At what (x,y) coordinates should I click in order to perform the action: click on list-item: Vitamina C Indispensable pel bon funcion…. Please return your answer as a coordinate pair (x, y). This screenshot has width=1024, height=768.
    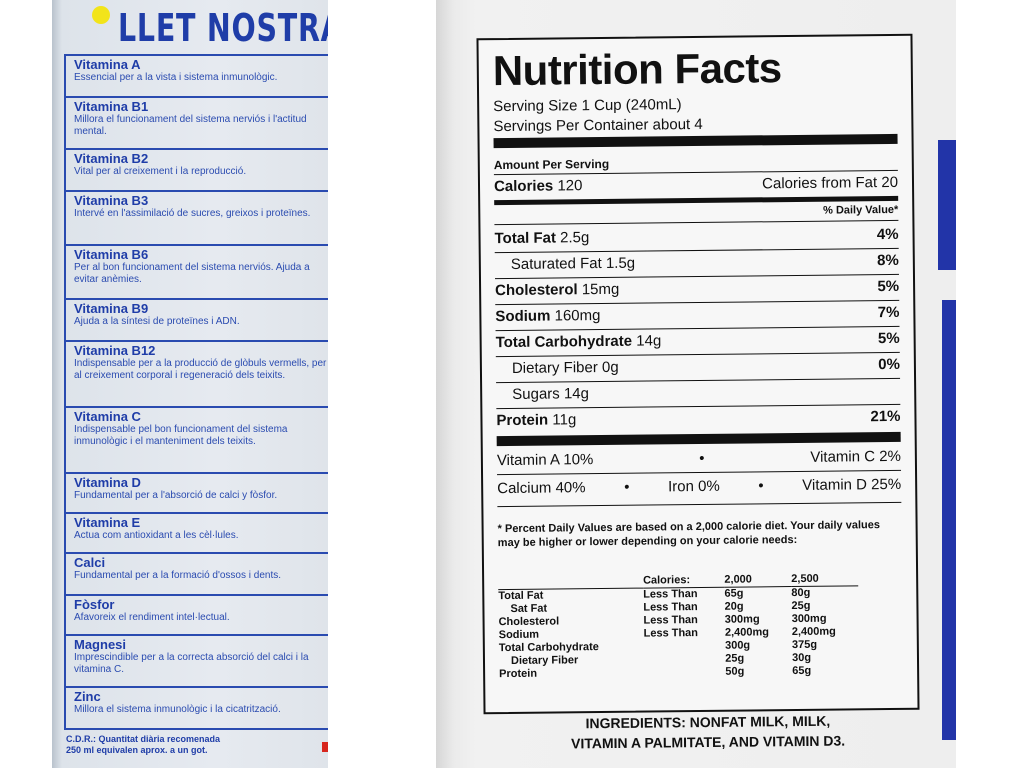
    Looking at the image, I should click on (197, 441).